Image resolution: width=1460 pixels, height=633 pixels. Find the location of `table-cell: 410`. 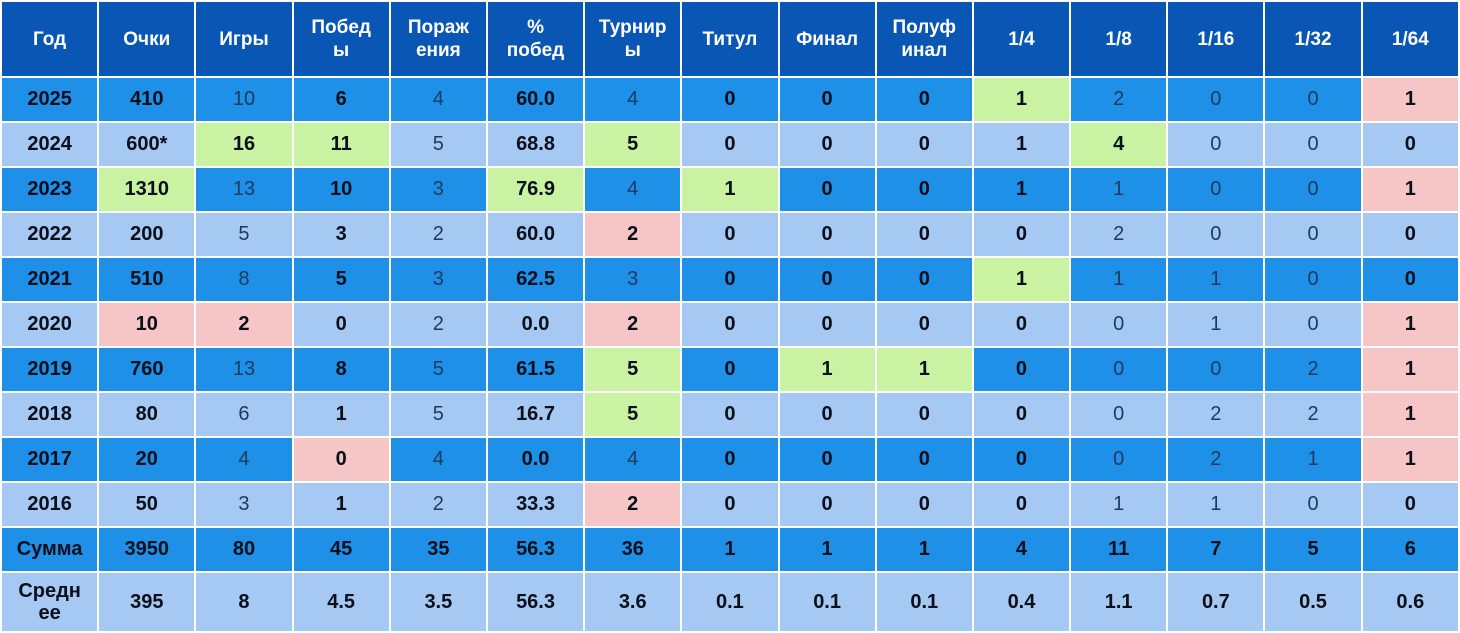

table-cell: 410 is located at coordinates (147, 99).